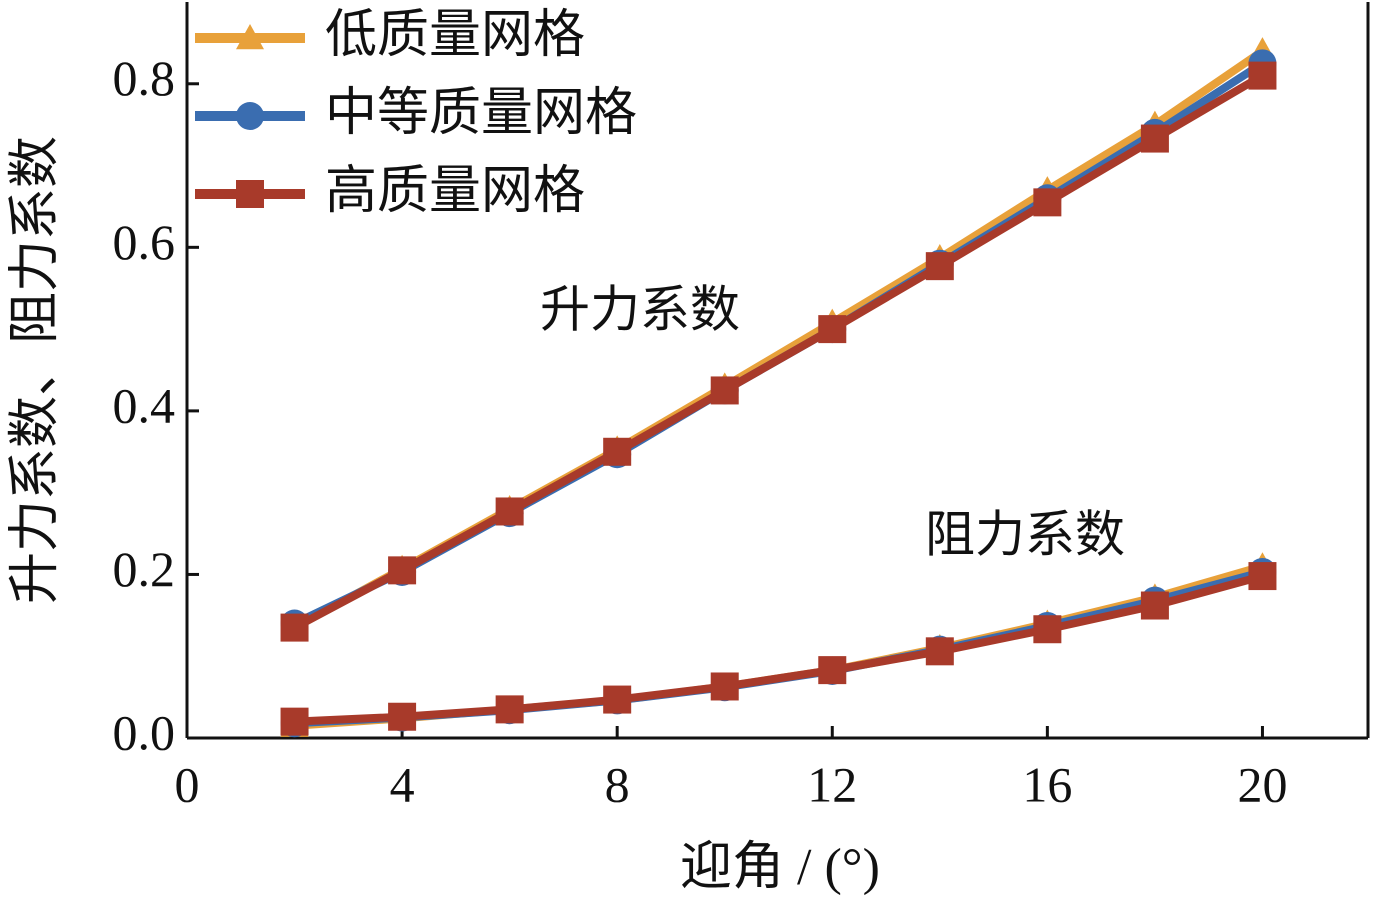 The width and height of the screenshot is (1373, 909). What do you see at coordinates (144, 242) in the screenshot?
I see `y-tick-label: 0.6` at bounding box center [144, 242].